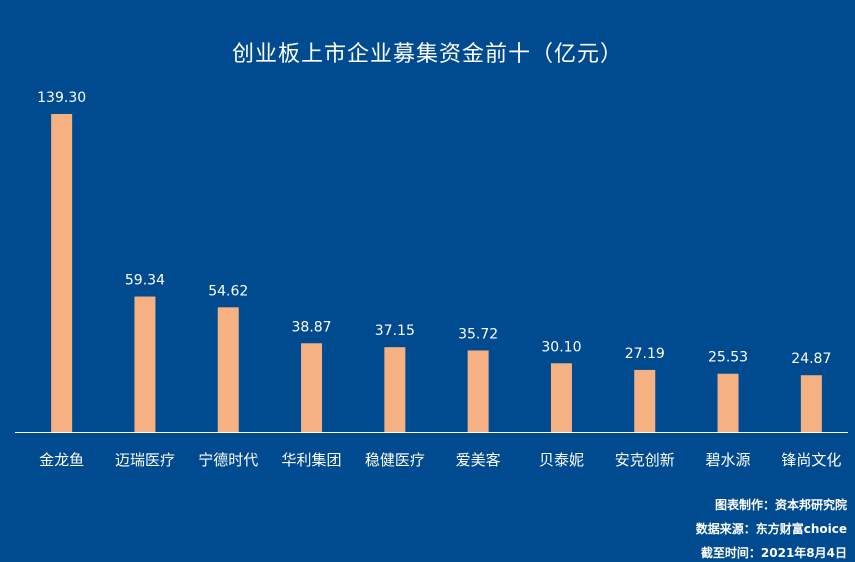 The image size is (855, 562). I want to click on value-label-3: 54.62, so click(228, 291).